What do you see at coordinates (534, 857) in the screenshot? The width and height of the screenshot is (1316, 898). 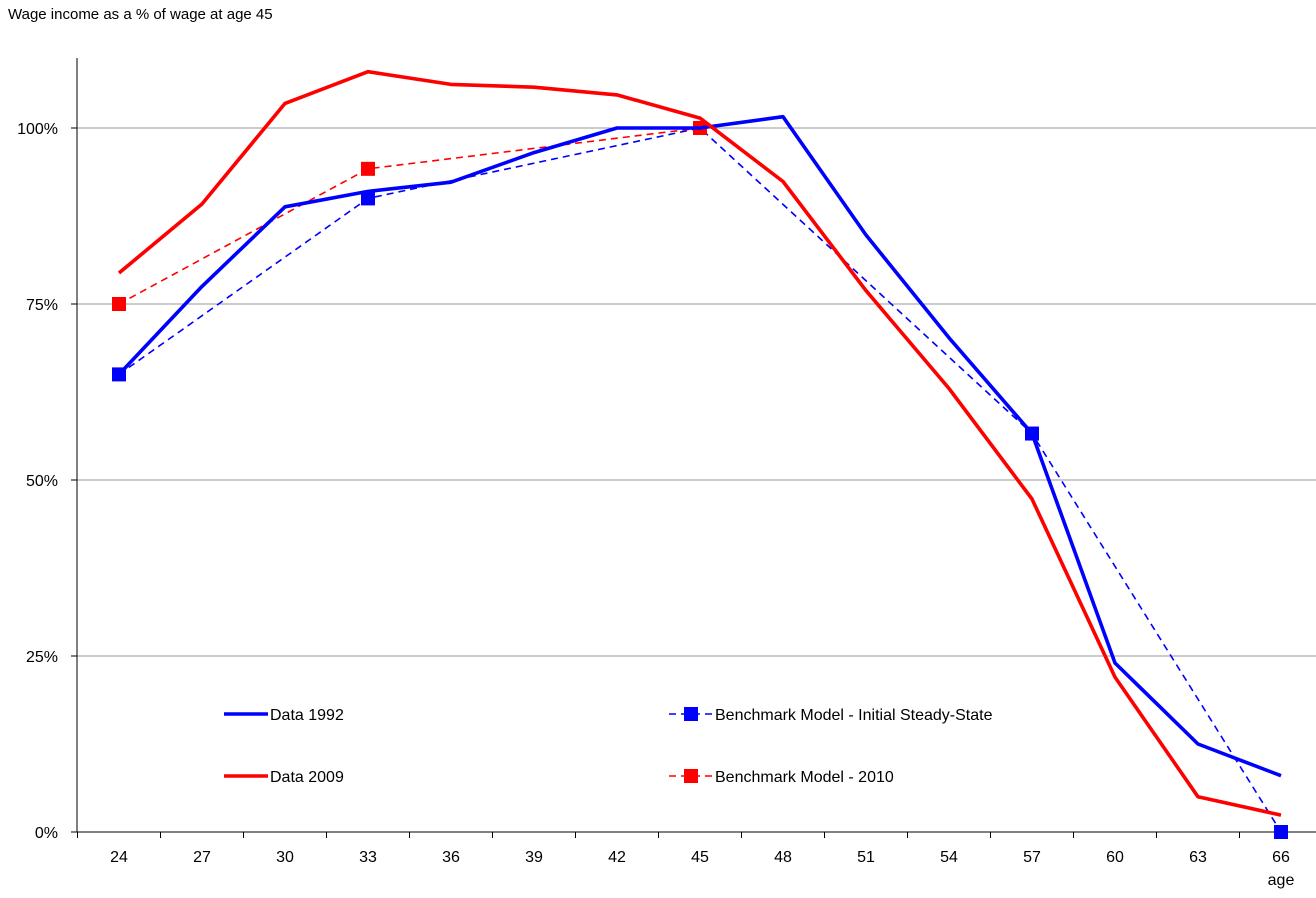 I see `x-tick-label: 39` at bounding box center [534, 857].